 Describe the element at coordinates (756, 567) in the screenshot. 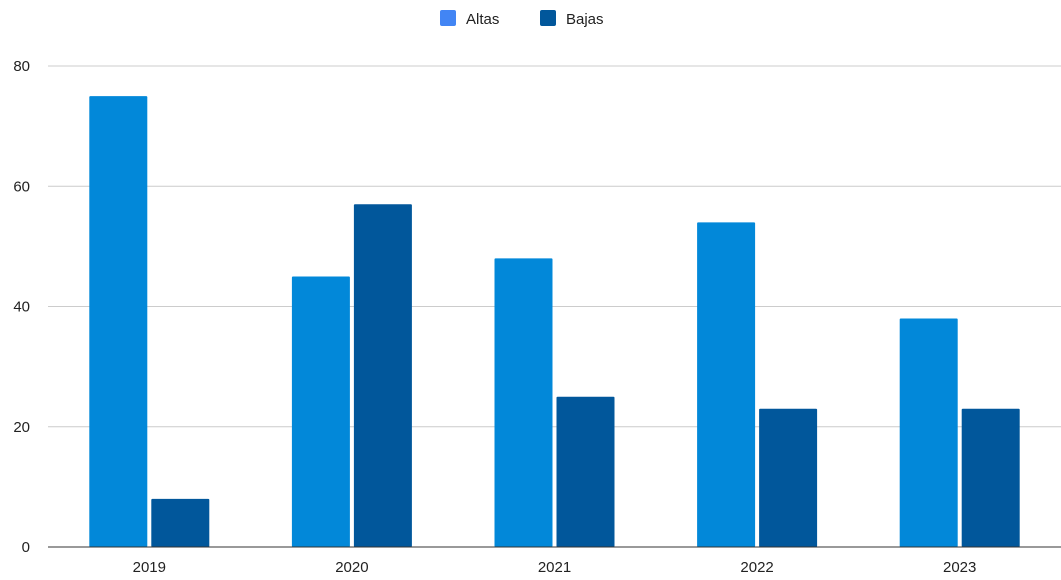

I see `x-tick-label: 2022` at that location.